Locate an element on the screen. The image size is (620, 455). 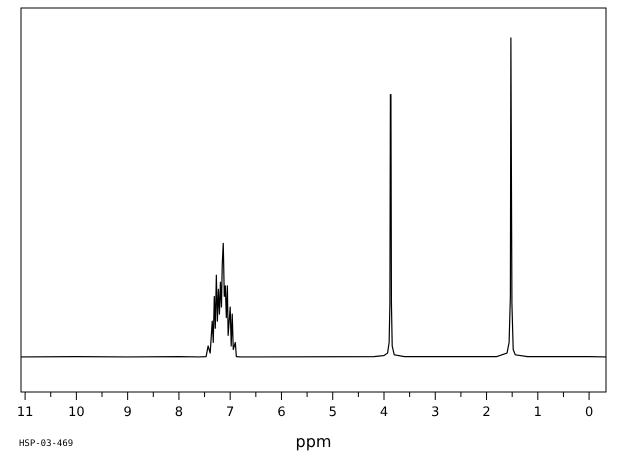
x-tick-label: 3 is located at coordinates (435, 412).